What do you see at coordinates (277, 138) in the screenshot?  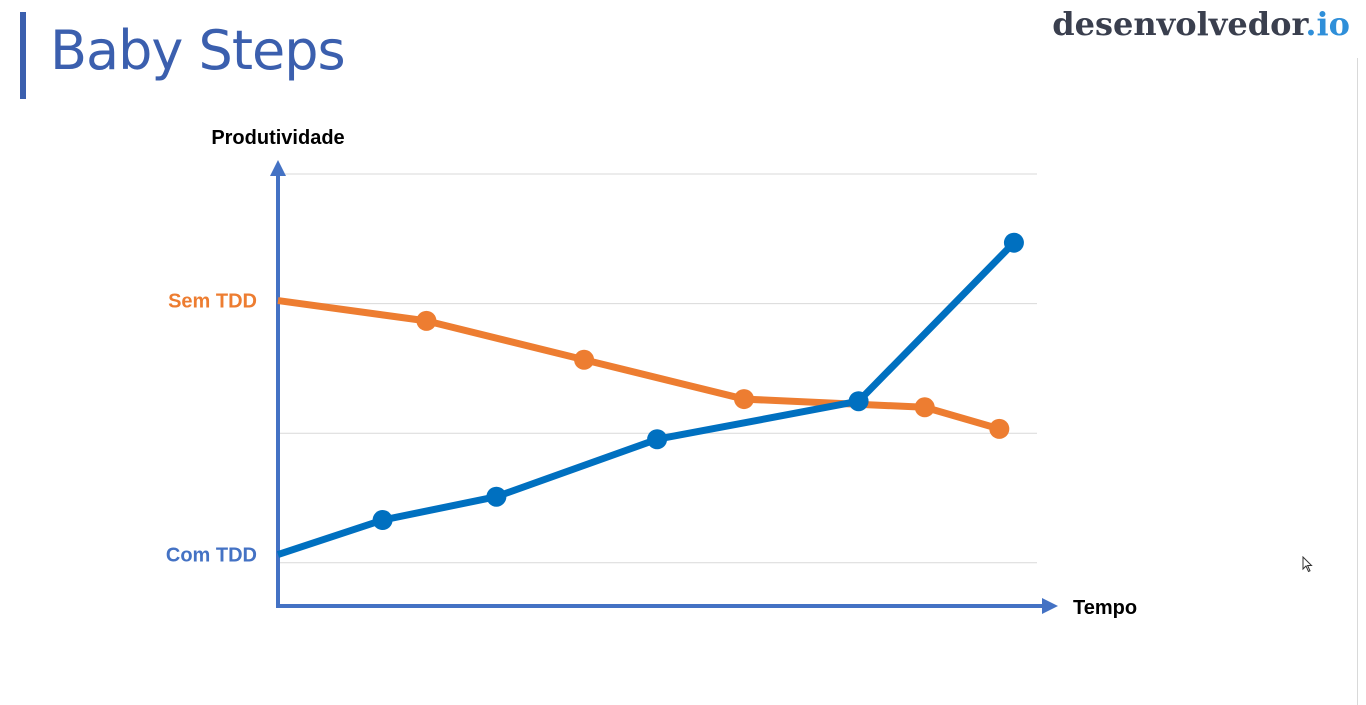 I see `y-axis-label: Produtividade` at bounding box center [277, 138].